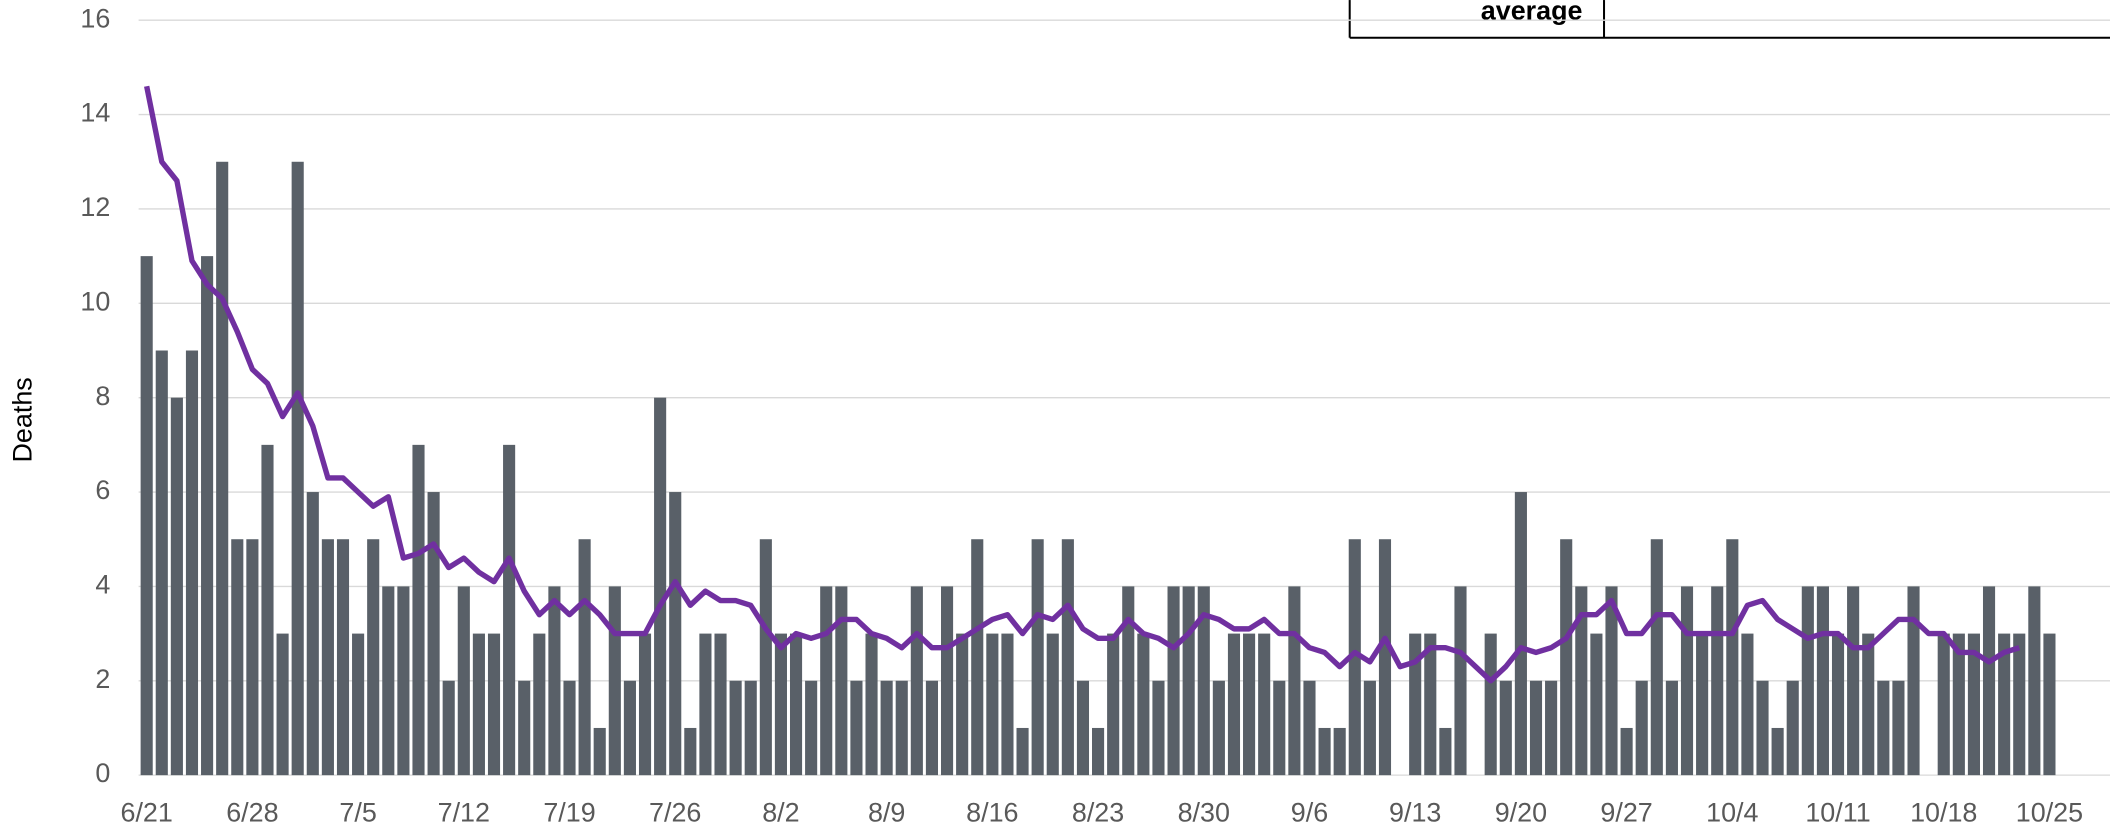 Image resolution: width=2110 pixels, height=829 pixels. What do you see at coordinates (146, 812) in the screenshot?
I see `x-tick-label: 6/21` at bounding box center [146, 812].